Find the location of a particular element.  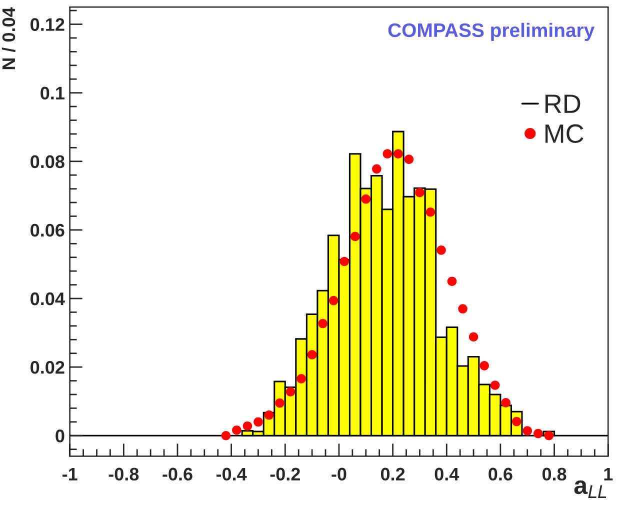

y-tick-label: 0.06 is located at coordinates (47, 230).